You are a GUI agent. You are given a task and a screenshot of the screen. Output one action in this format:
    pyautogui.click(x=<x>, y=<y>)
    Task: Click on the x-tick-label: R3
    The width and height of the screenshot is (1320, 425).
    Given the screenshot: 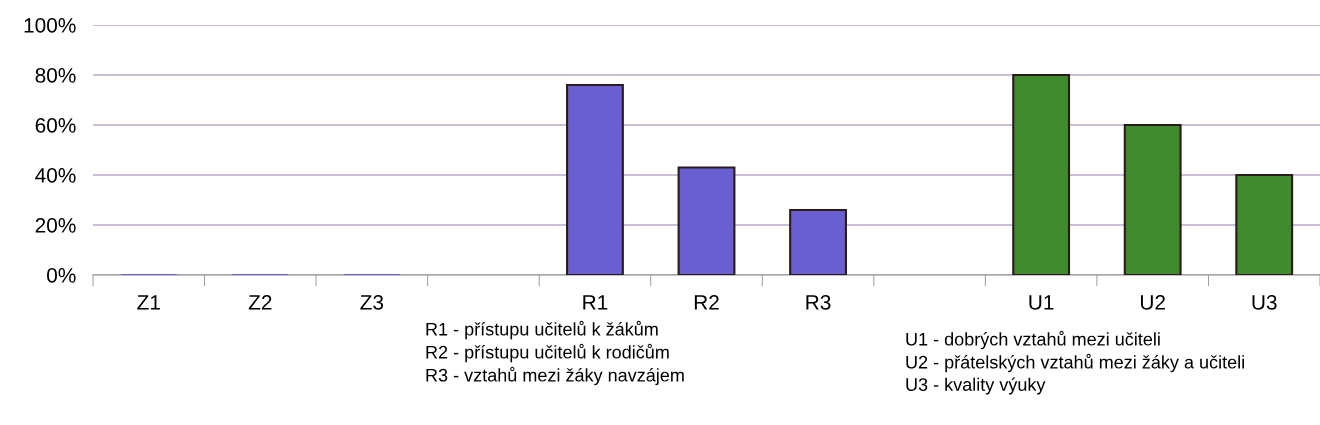 What is the action you would take?
    pyautogui.click(x=818, y=302)
    